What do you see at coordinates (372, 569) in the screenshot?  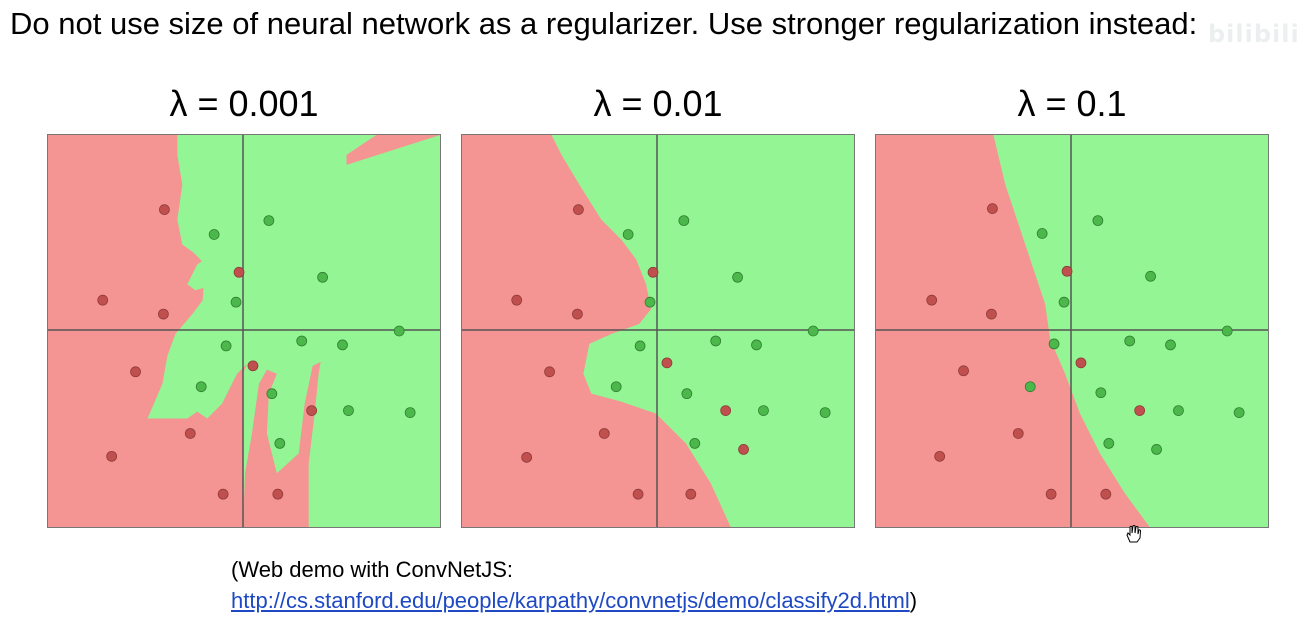 I see `caption-line: (Web demo with ConvNetJS:` at bounding box center [372, 569].